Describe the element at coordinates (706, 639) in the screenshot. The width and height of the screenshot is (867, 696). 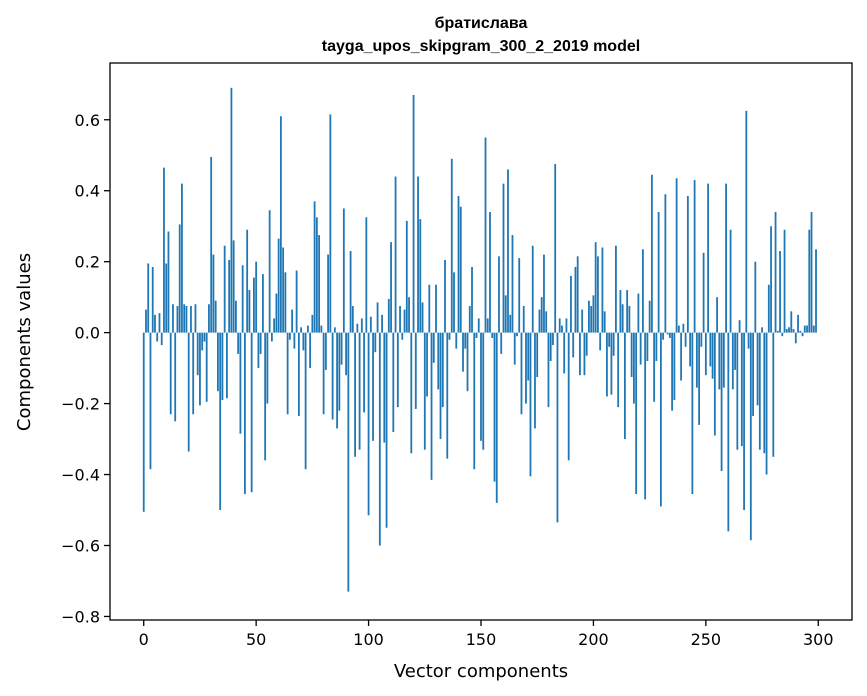
I see `x-tick-label: 250` at that location.